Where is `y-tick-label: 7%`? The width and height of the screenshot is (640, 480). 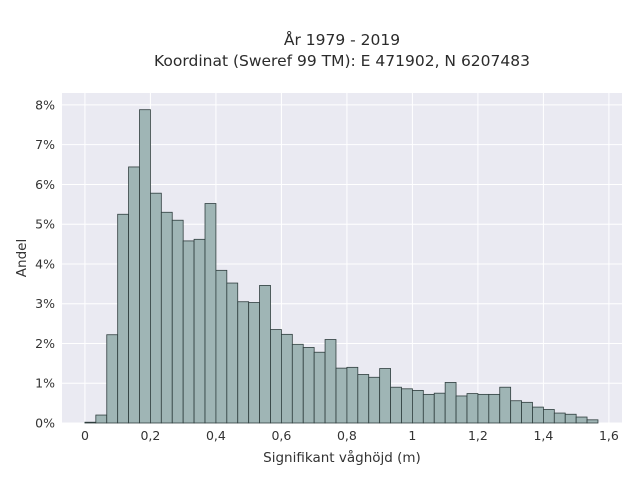 y-tick-label: 7% is located at coordinates (45, 144).